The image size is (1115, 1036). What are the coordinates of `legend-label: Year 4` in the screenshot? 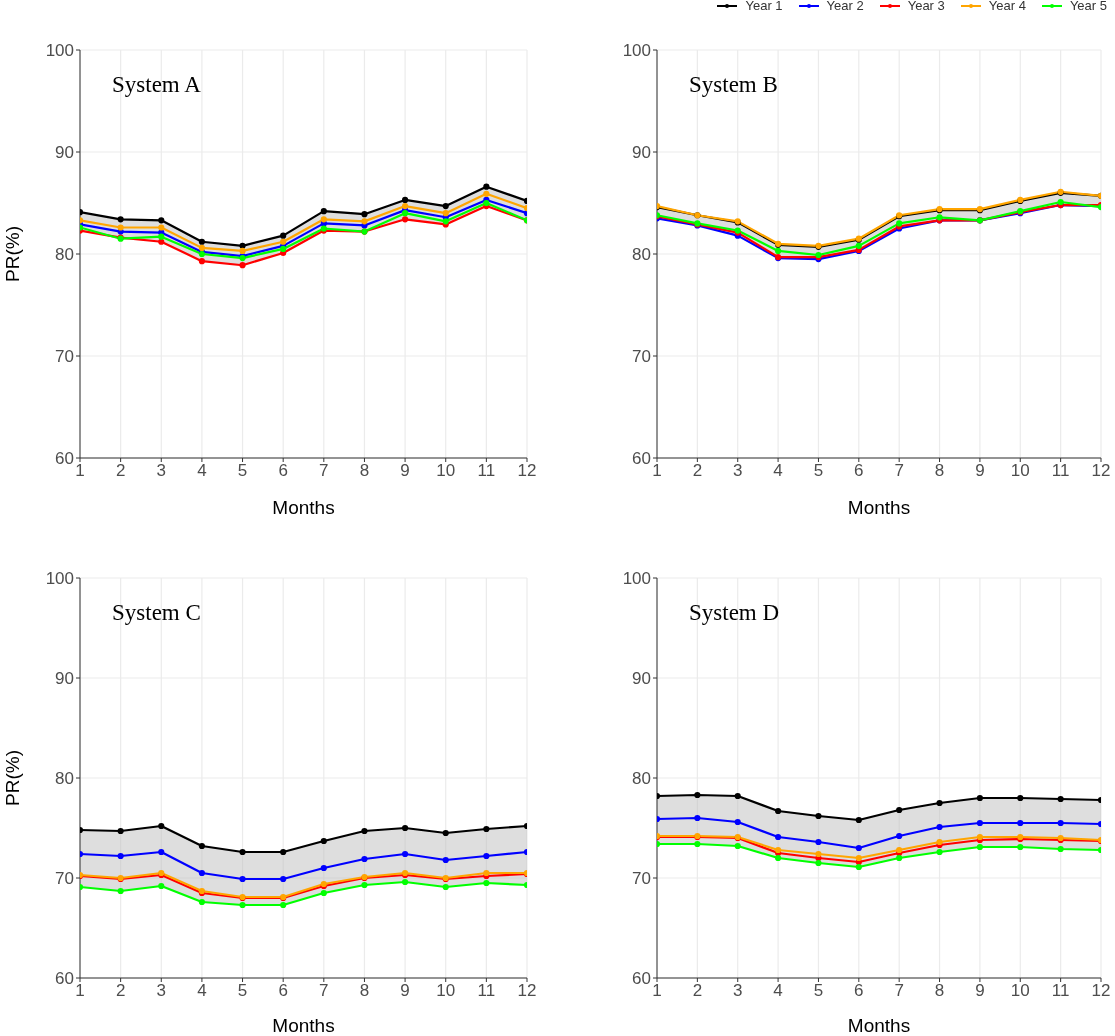 It's located at (1007, 6).